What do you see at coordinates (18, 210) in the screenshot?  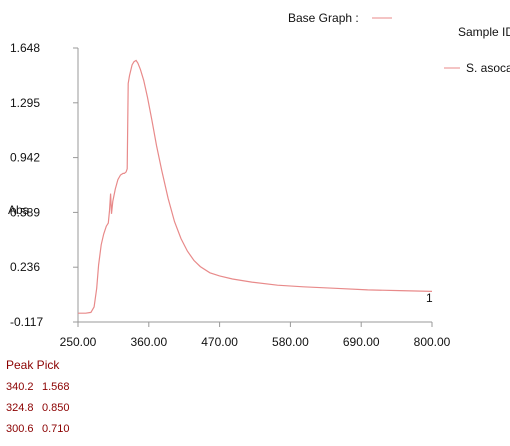 I see `y-axis-title: Abs` at bounding box center [18, 210].